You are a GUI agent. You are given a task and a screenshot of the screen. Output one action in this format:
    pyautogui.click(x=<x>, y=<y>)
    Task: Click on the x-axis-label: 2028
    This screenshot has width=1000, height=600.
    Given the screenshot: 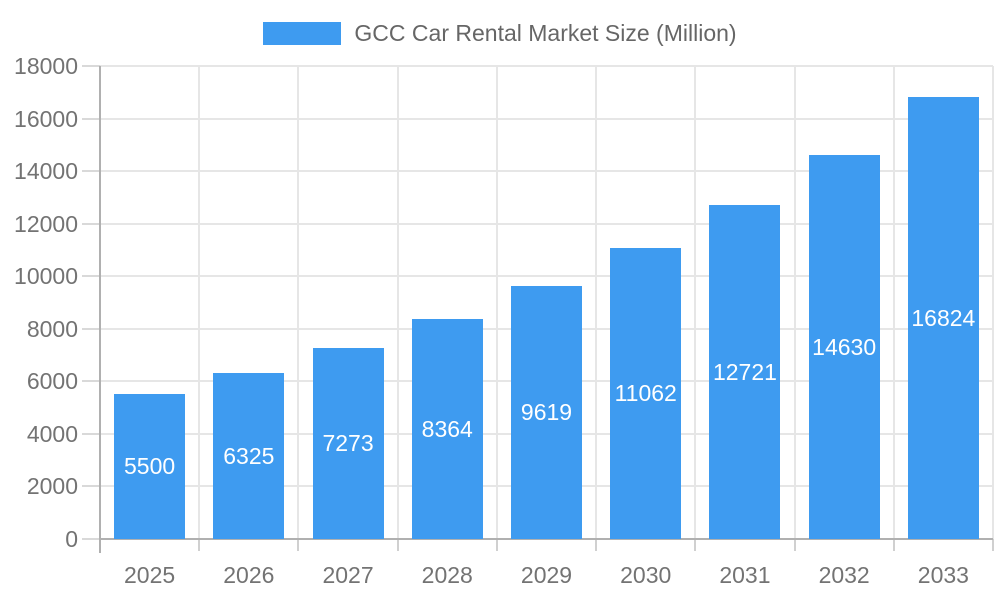 What is the action you would take?
    pyautogui.click(x=447, y=575)
    